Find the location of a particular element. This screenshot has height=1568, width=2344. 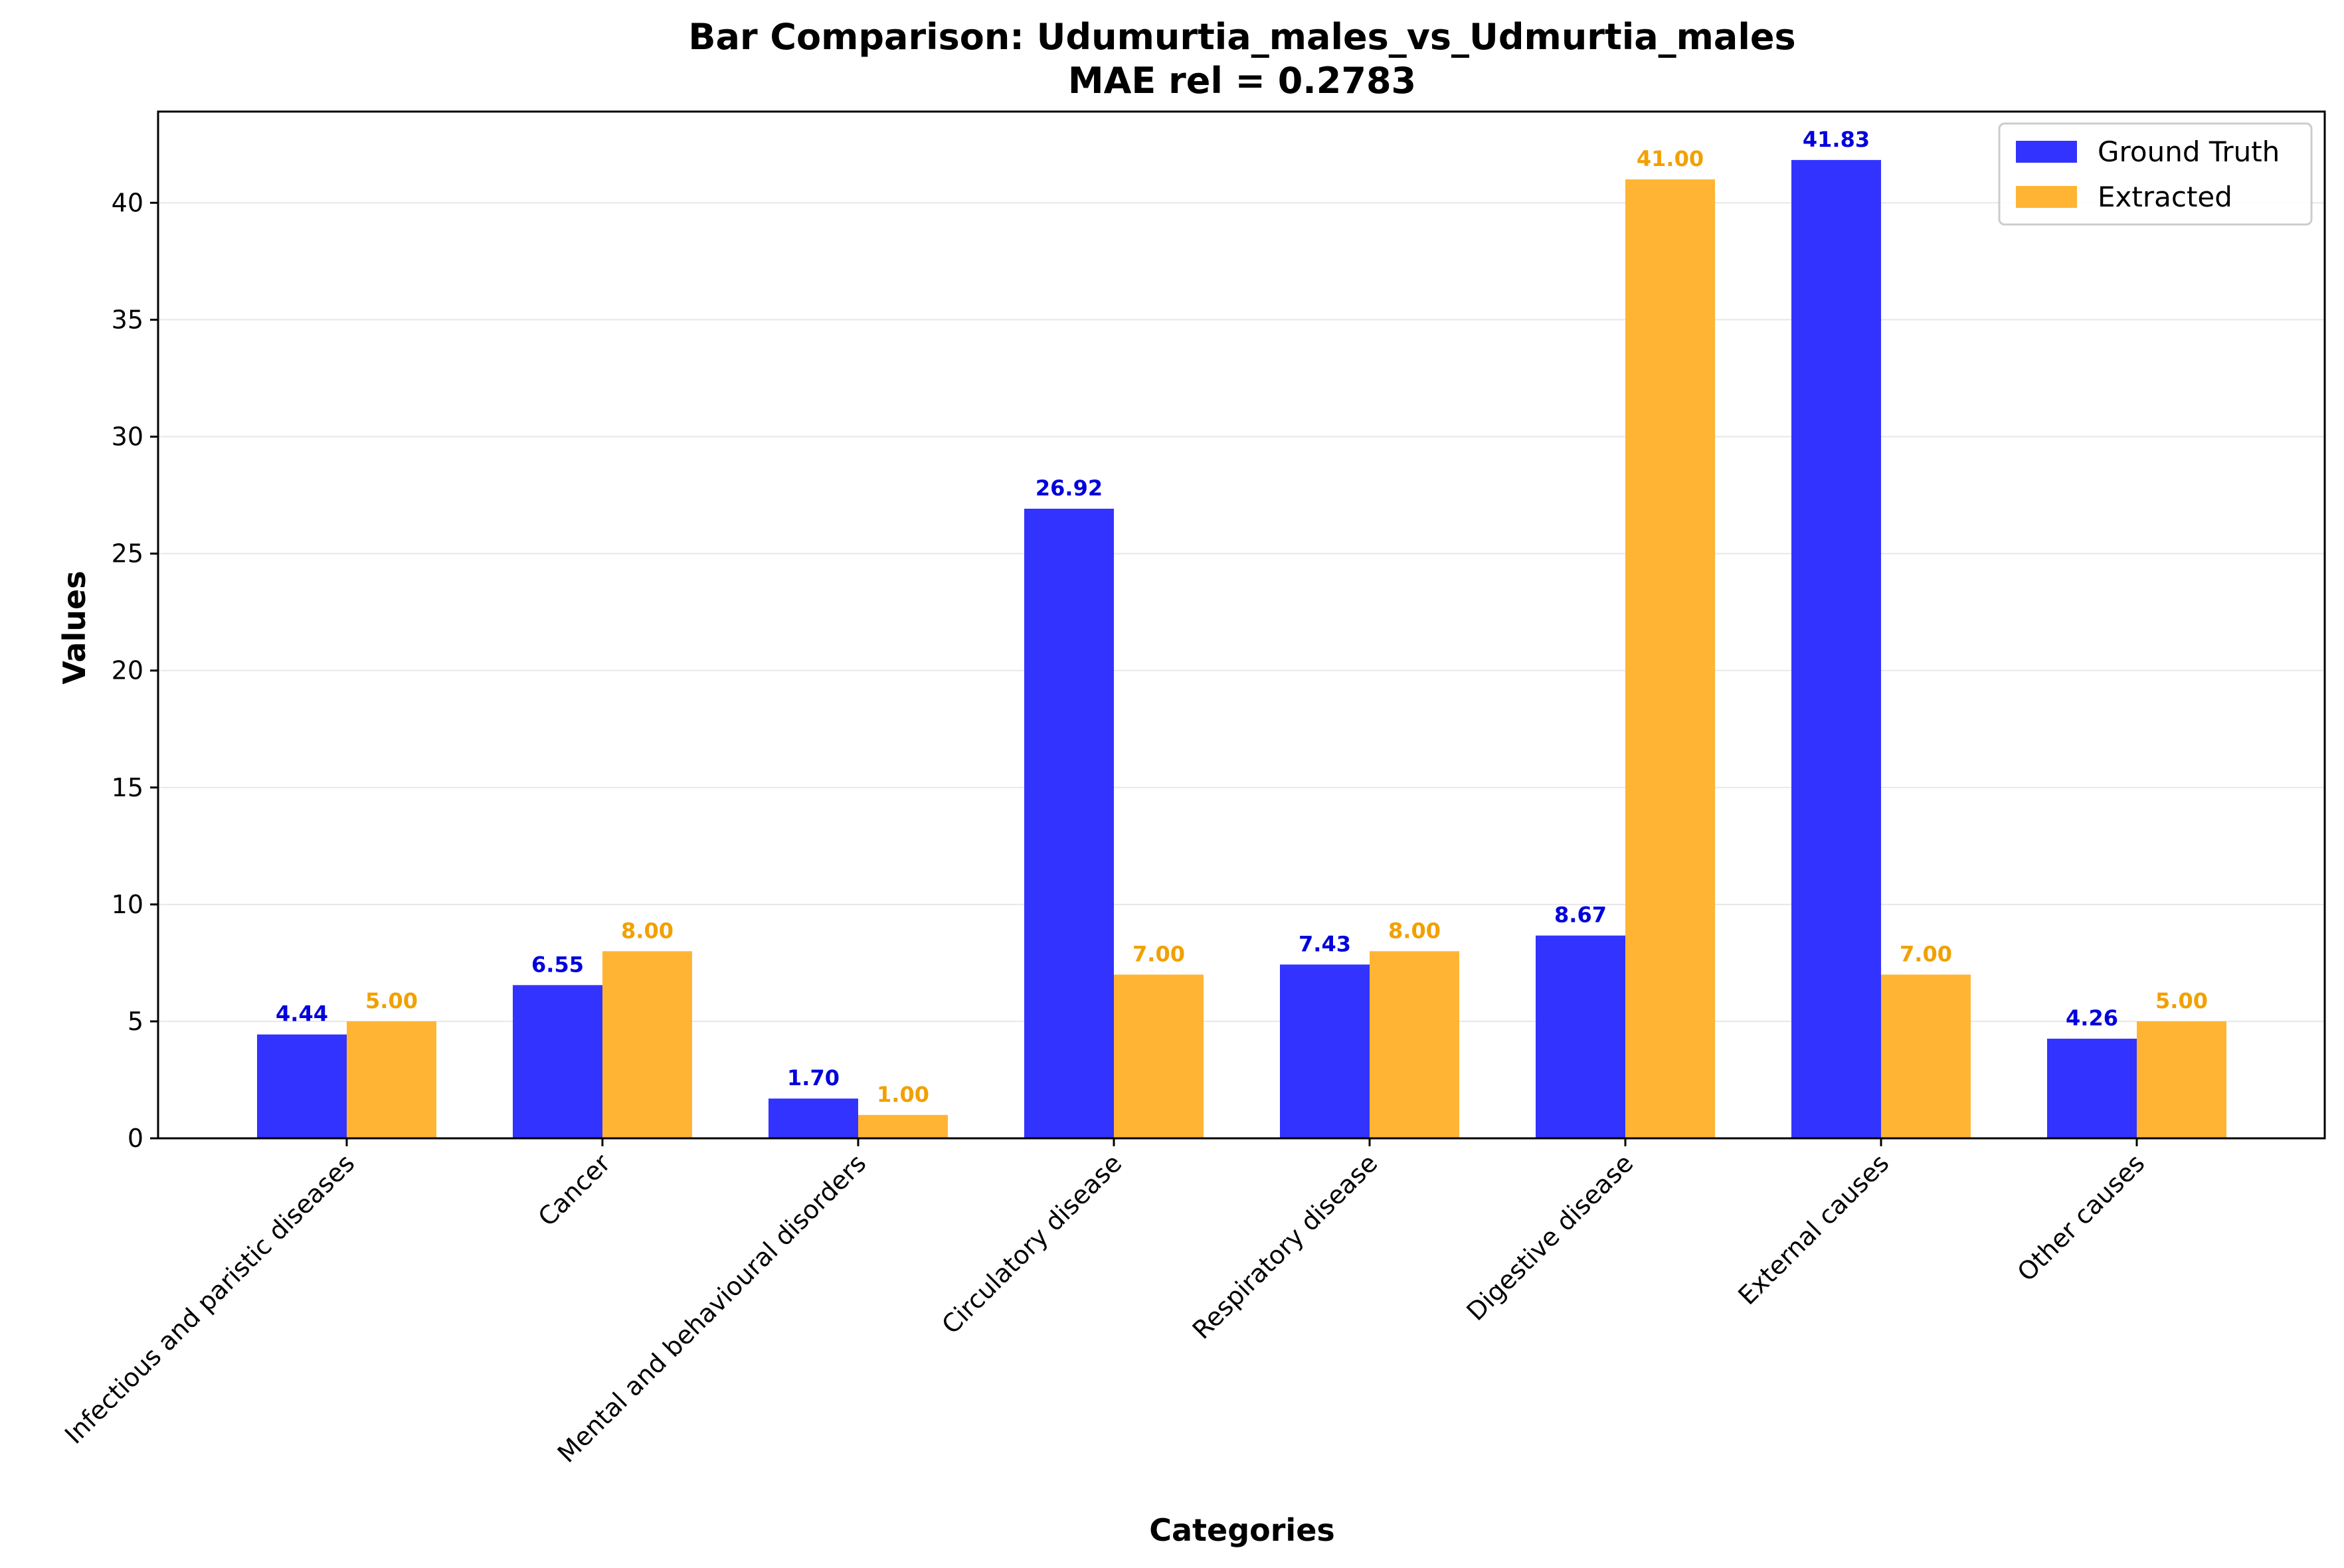

x-axis-label: Categories is located at coordinates (1242, 1530).